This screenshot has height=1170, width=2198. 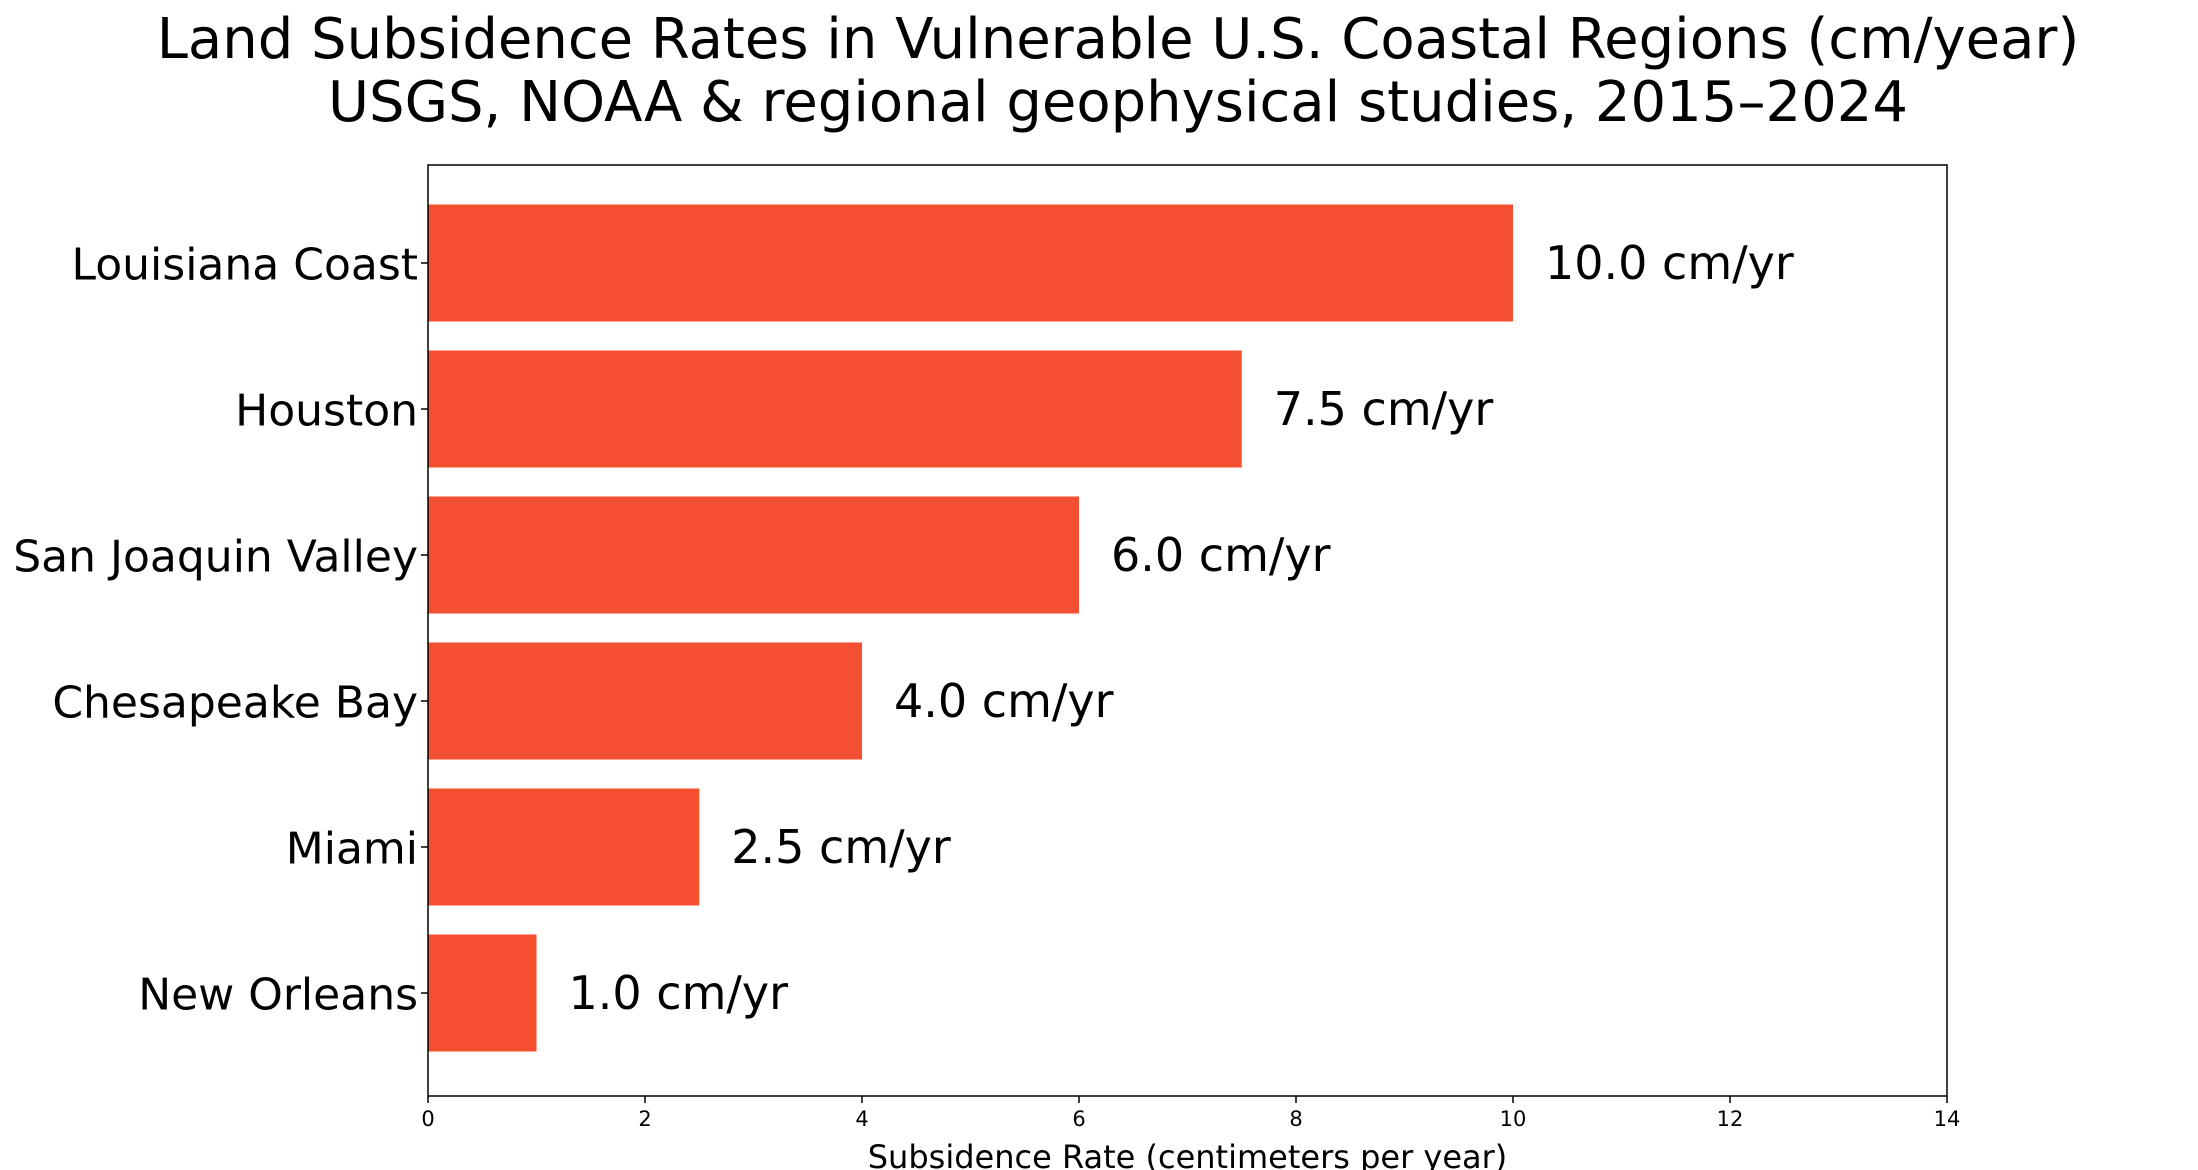 What do you see at coordinates (245, 265) in the screenshot?
I see `y-tick-label: Louisiana Coast` at bounding box center [245, 265].